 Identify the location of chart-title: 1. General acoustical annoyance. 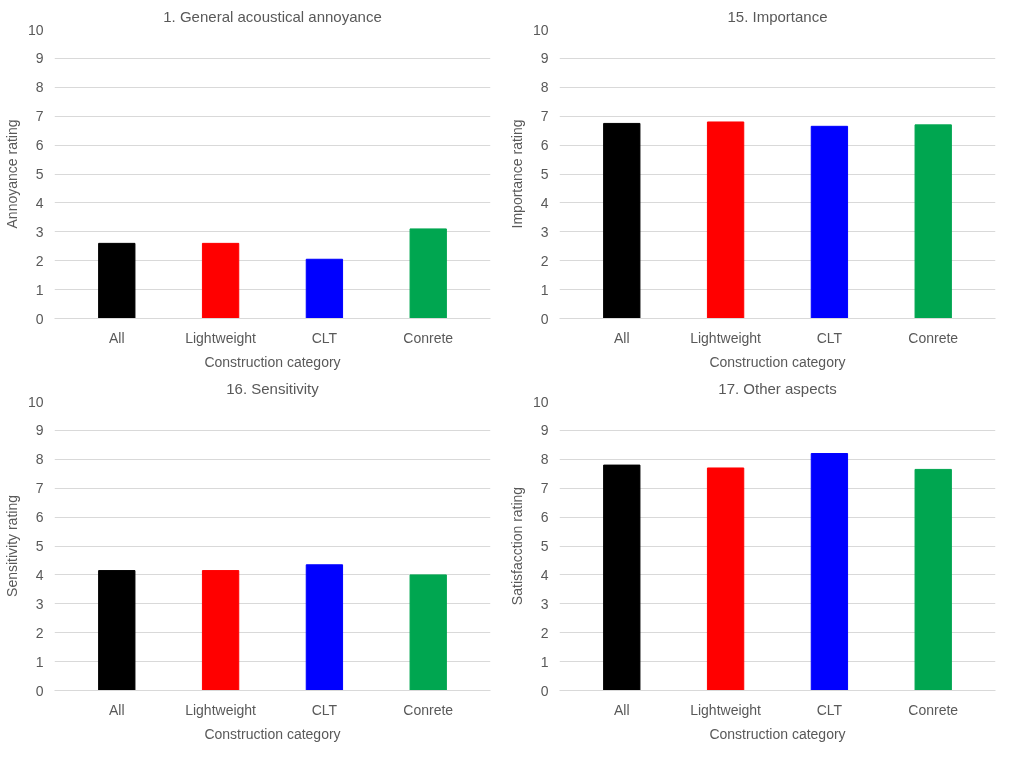
(272, 16).